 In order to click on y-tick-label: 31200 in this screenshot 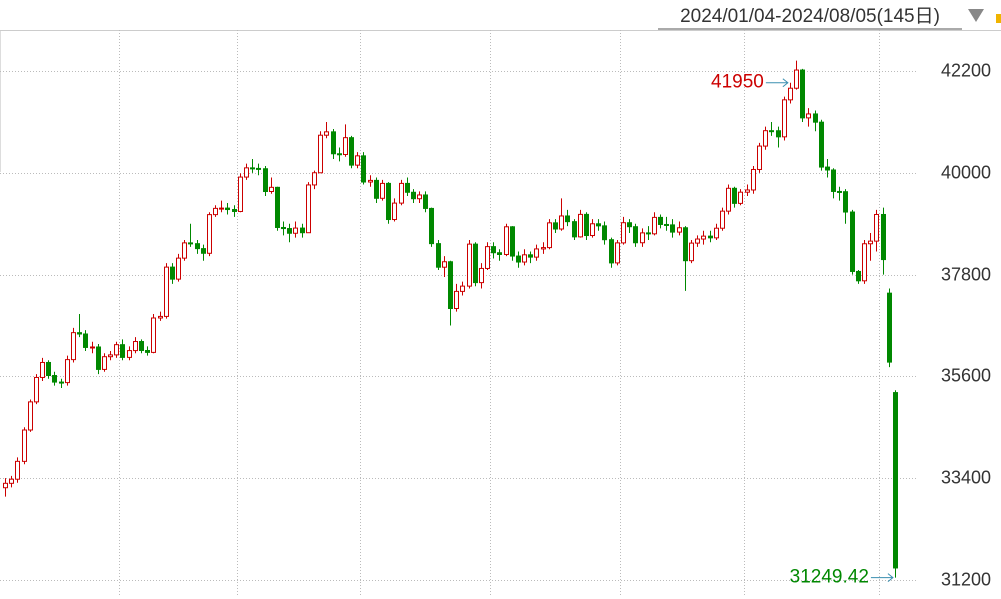, I will do `click(966, 579)`.